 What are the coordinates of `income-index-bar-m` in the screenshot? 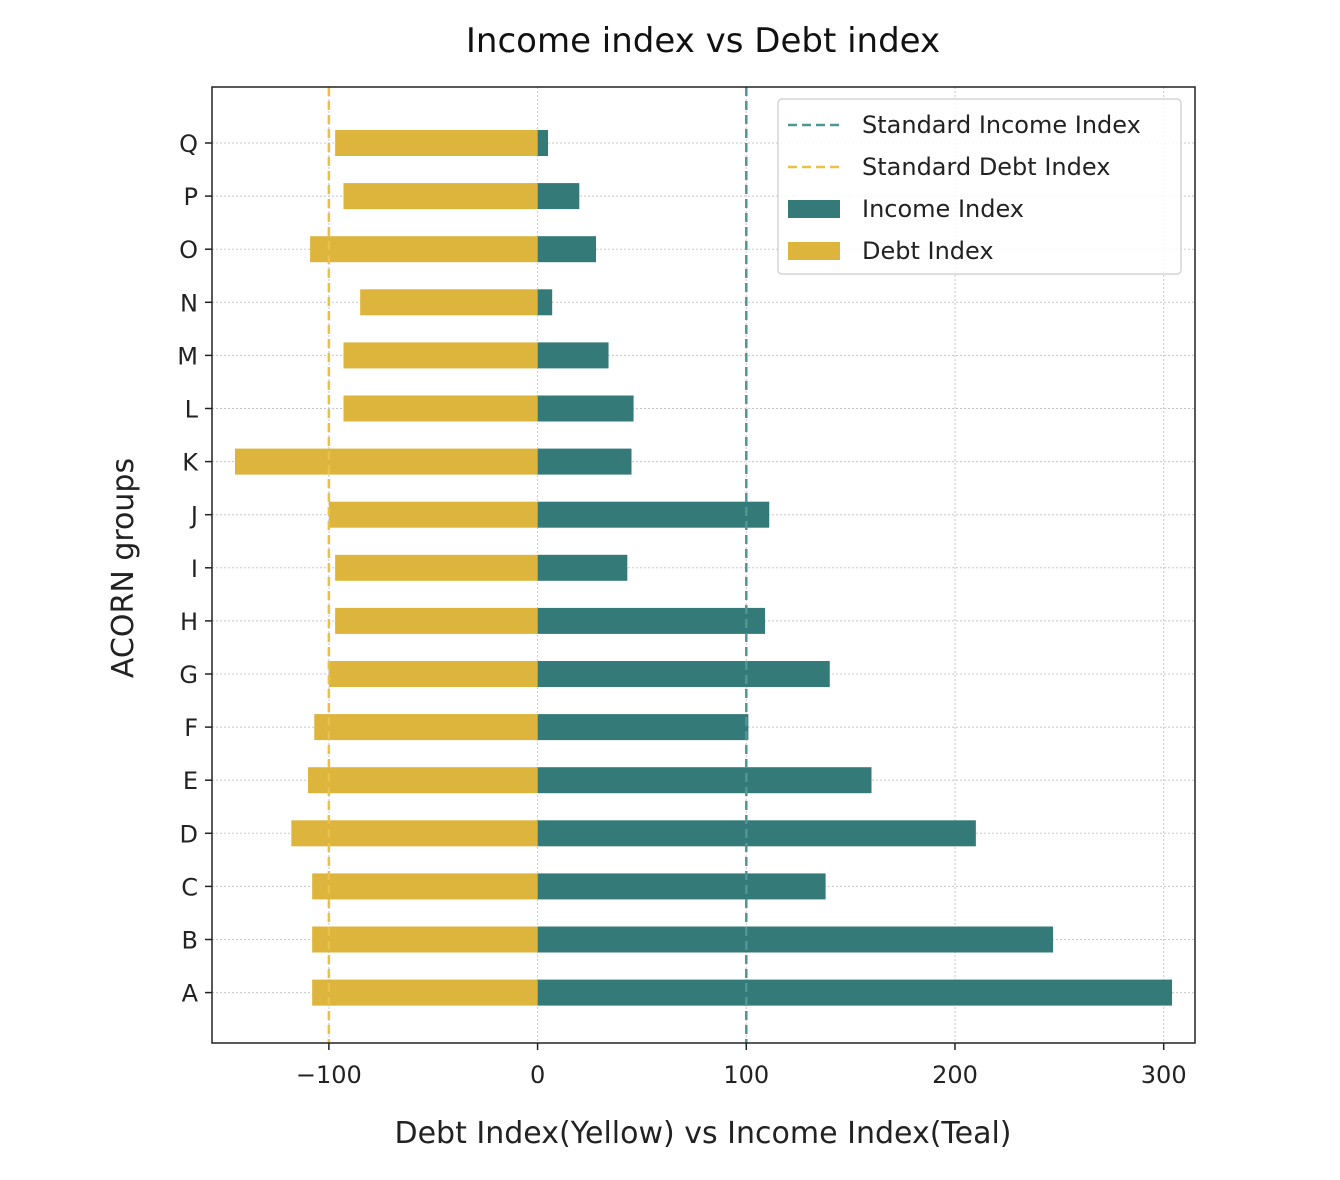 It's located at (573, 355).